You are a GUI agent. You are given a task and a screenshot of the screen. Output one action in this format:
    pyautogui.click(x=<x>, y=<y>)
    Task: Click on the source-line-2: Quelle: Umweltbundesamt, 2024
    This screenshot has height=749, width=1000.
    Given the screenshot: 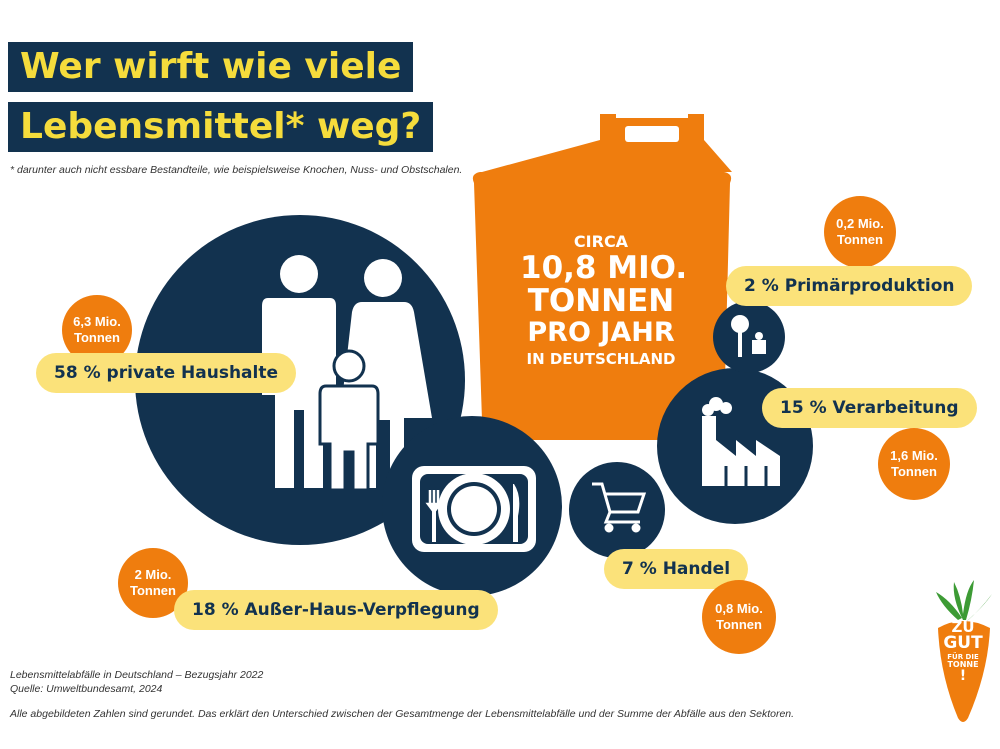 What is the action you would take?
    pyautogui.click(x=86, y=689)
    